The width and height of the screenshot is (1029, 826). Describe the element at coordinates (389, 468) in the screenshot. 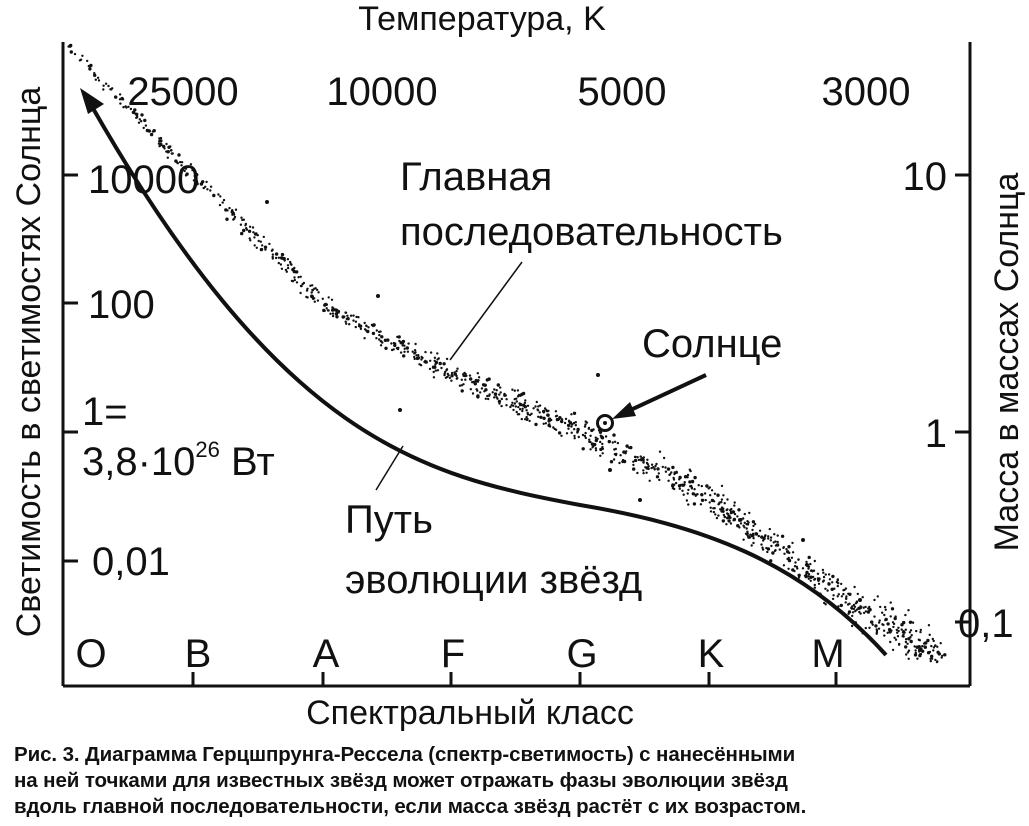

I see `evolution-path-pointer` at that location.